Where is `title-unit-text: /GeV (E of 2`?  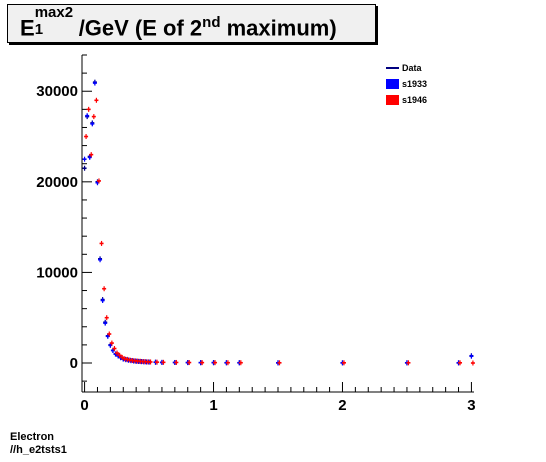
title-unit-text: /GeV (E of 2 is located at coordinates (140, 28).